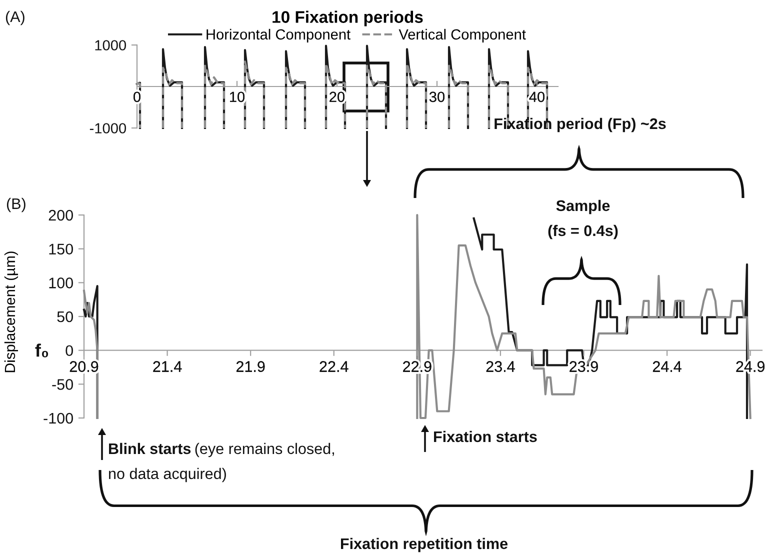 The height and width of the screenshot is (558, 765). I want to click on legend-label: Vertical Component, so click(462, 35).